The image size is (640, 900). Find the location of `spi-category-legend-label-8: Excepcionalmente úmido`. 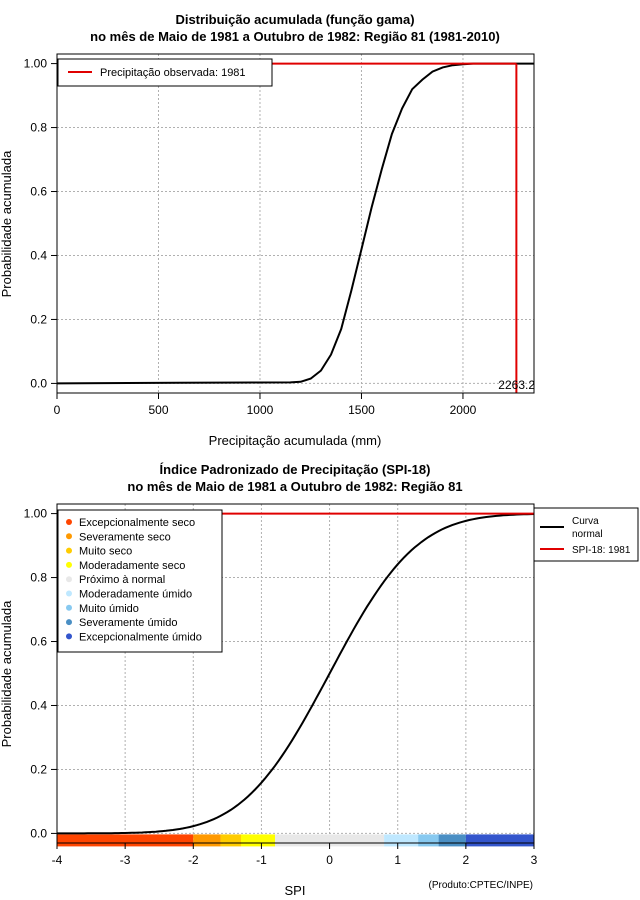

spi-category-legend-label-8: Excepcionalmente úmido is located at coordinates (140, 637).